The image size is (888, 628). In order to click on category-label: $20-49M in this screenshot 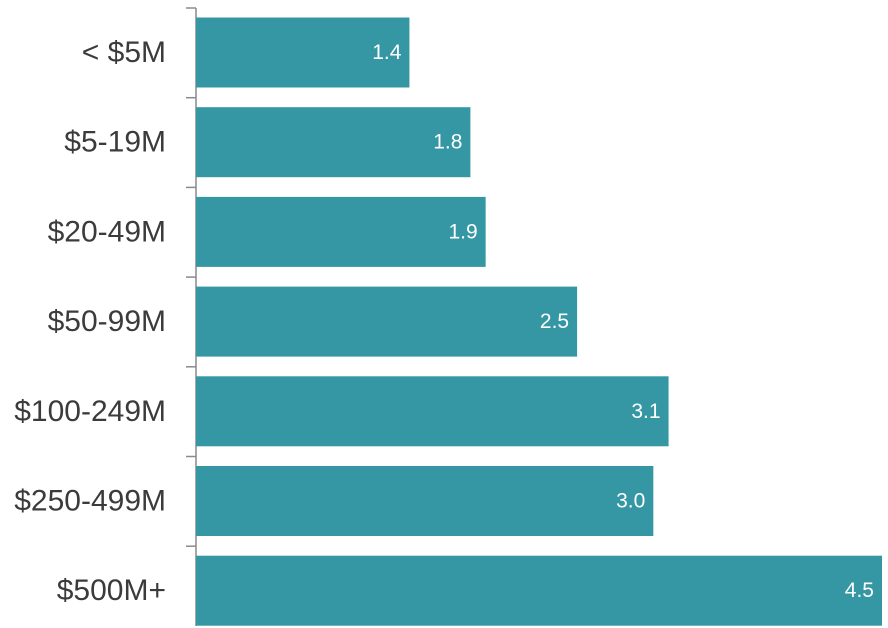, I will do `click(107, 231)`.